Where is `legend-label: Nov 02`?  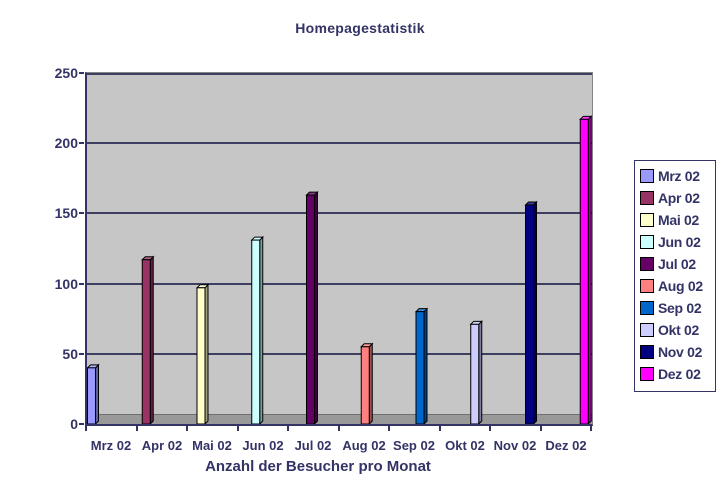 legend-label: Nov 02 is located at coordinates (680, 352).